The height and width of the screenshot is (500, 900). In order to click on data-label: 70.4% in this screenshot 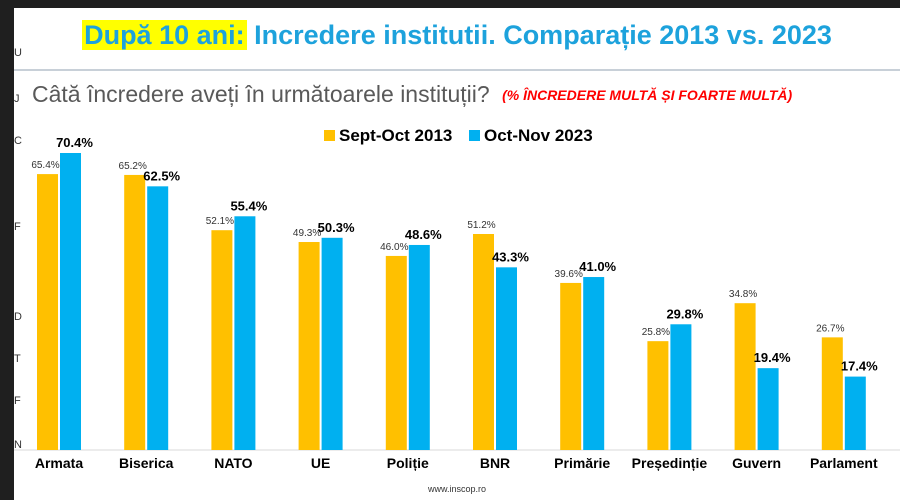, I will do `click(74, 142)`.